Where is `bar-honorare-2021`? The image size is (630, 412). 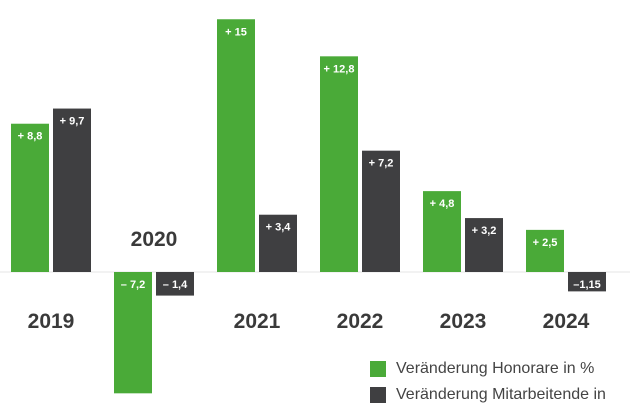
bar-honorare-2021 is located at coordinates (236, 145).